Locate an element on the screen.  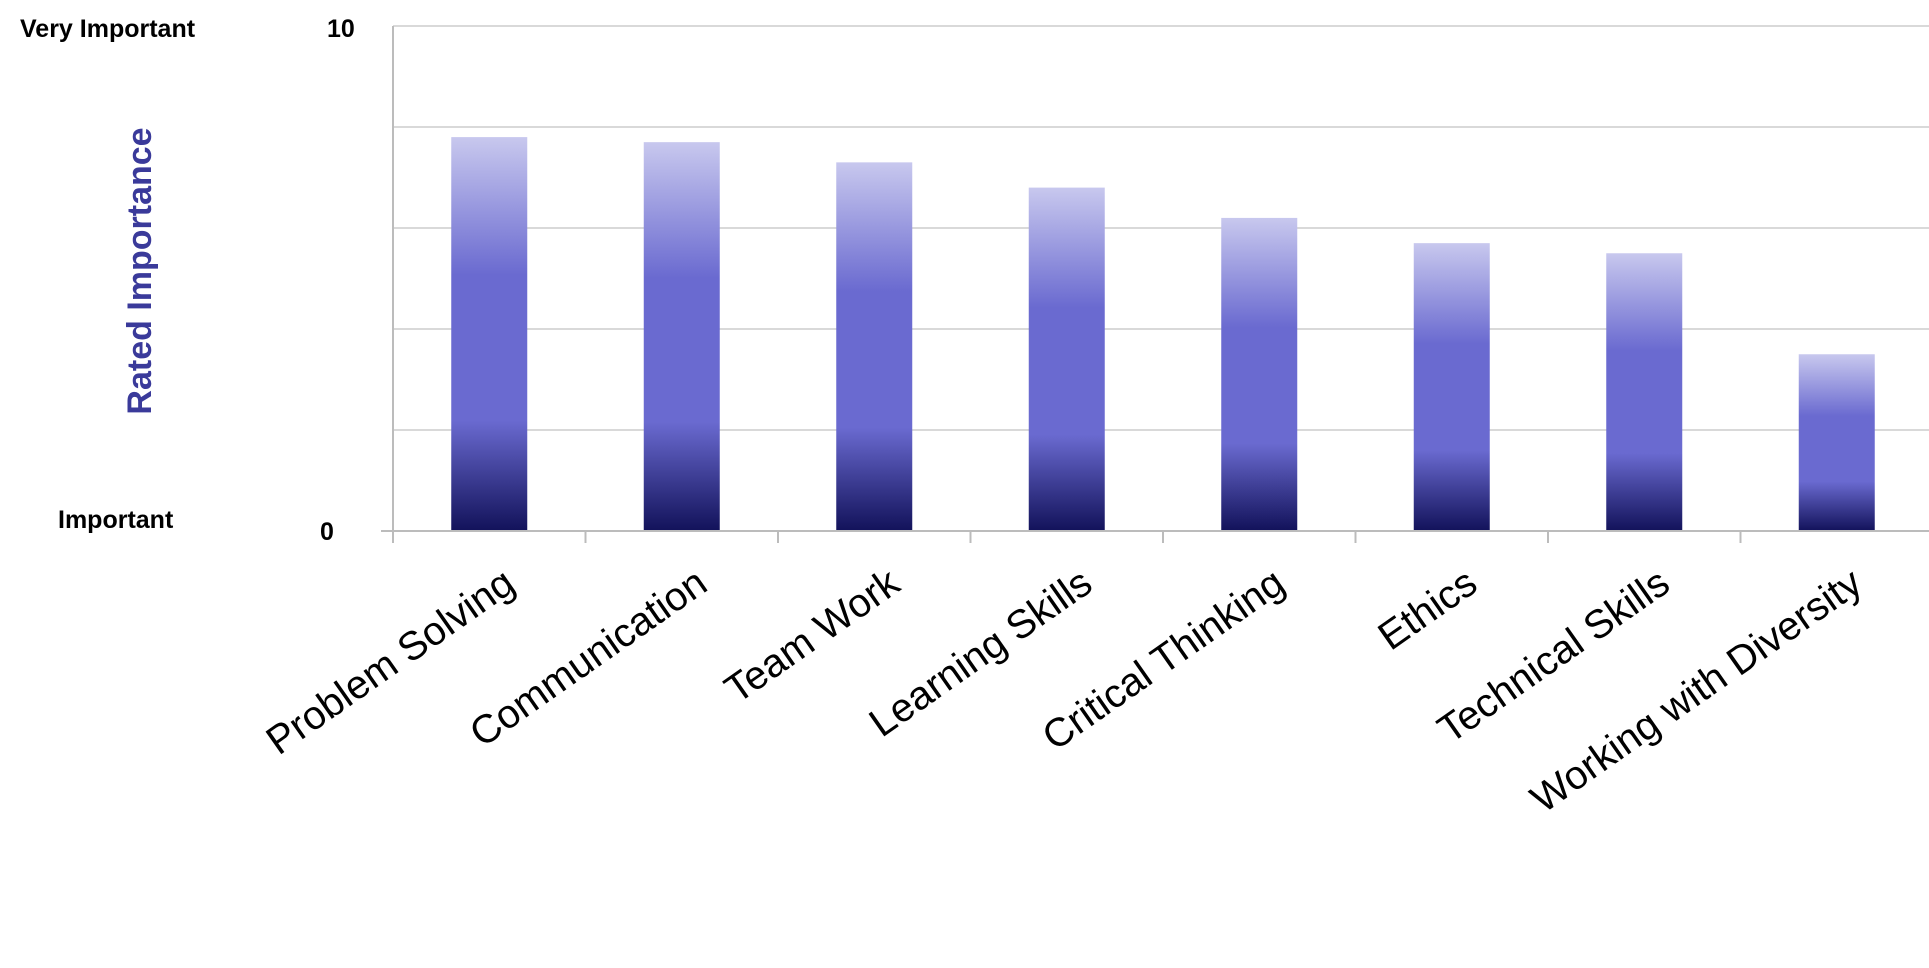
y-level-label-top: Very Important is located at coordinates (108, 29).